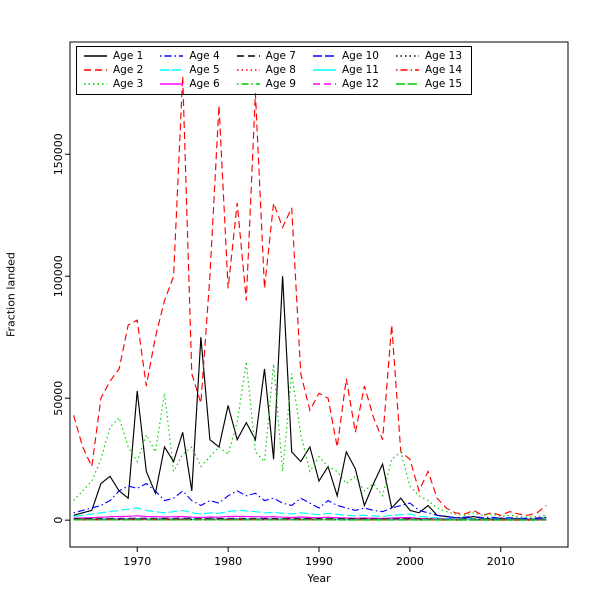 The width and height of the screenshot is (600, 600). I want to click on y-tick-label: 150000, so click(58, 154).